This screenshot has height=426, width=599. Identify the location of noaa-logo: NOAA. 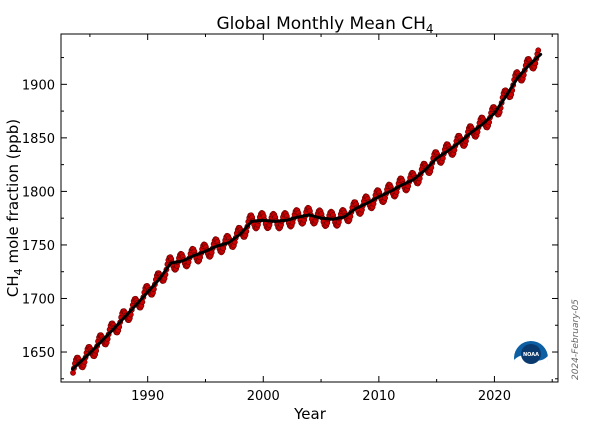
(531, 359).